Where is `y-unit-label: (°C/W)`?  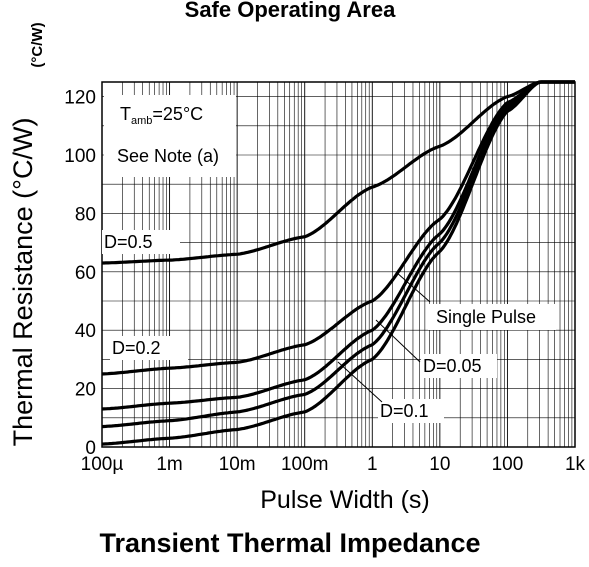
y-unit-label: (°C/W) is located at coordinates (37, 44).